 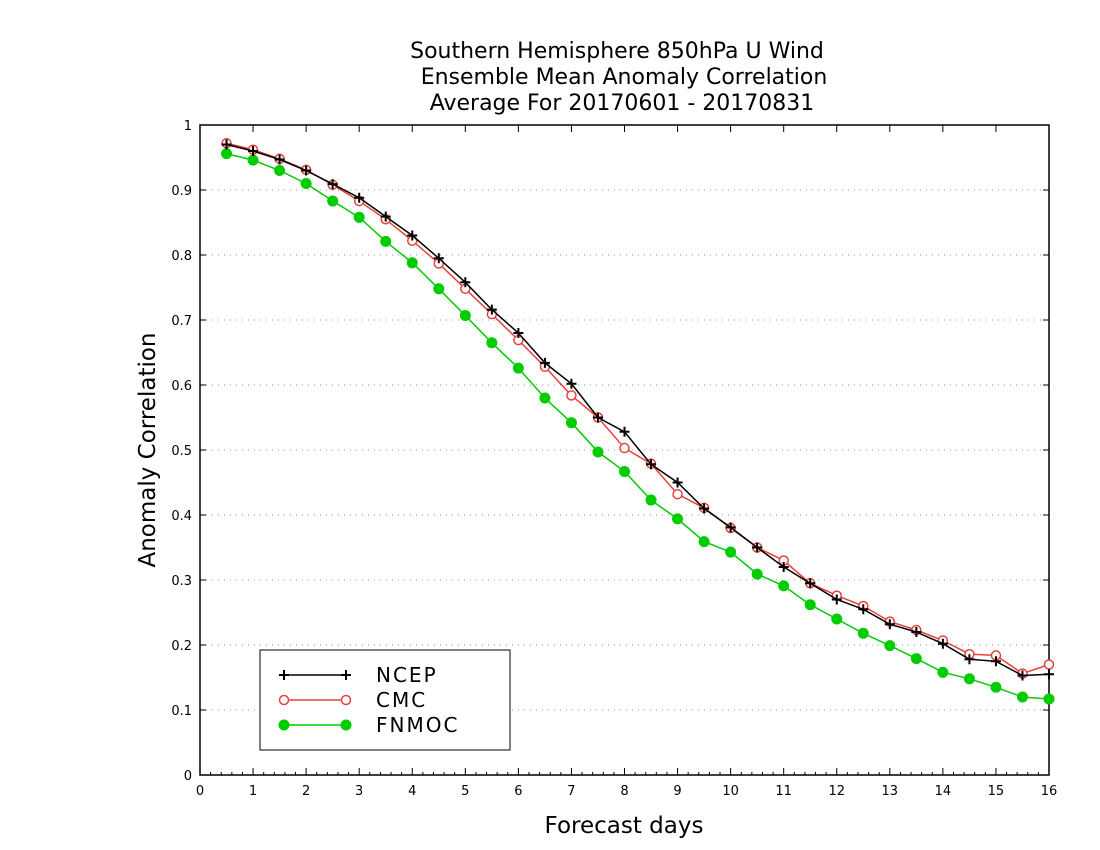 I want to click on y-tick-label-7: 0.7, so click(x=181, y=321).